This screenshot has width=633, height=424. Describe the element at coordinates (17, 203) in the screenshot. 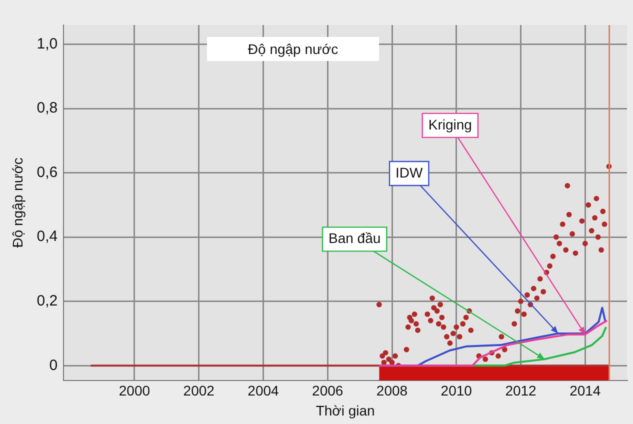

I see `y-axis-title: Độ ngập nước` at that location.